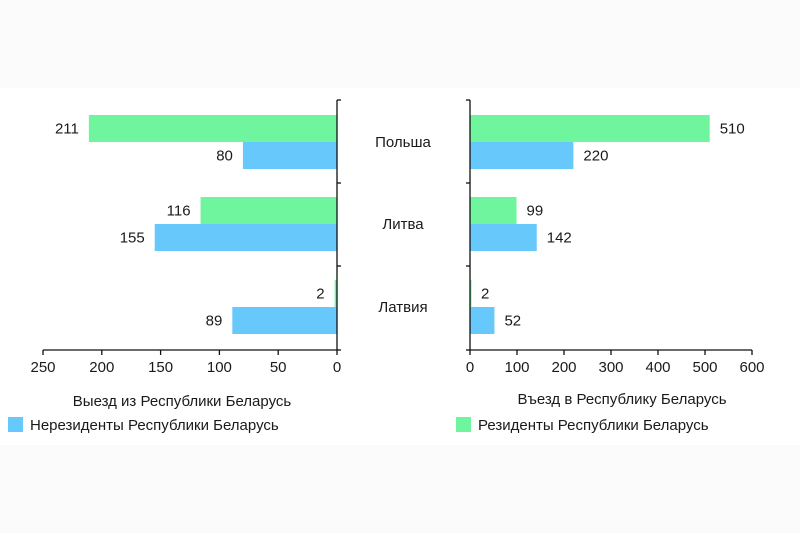 This screenshot has height=533, width=800. Describe the element at coordinates (154, 425) in the screenshot. I see `legend-label: Нерезиденты Республики Беларусь` at that location.